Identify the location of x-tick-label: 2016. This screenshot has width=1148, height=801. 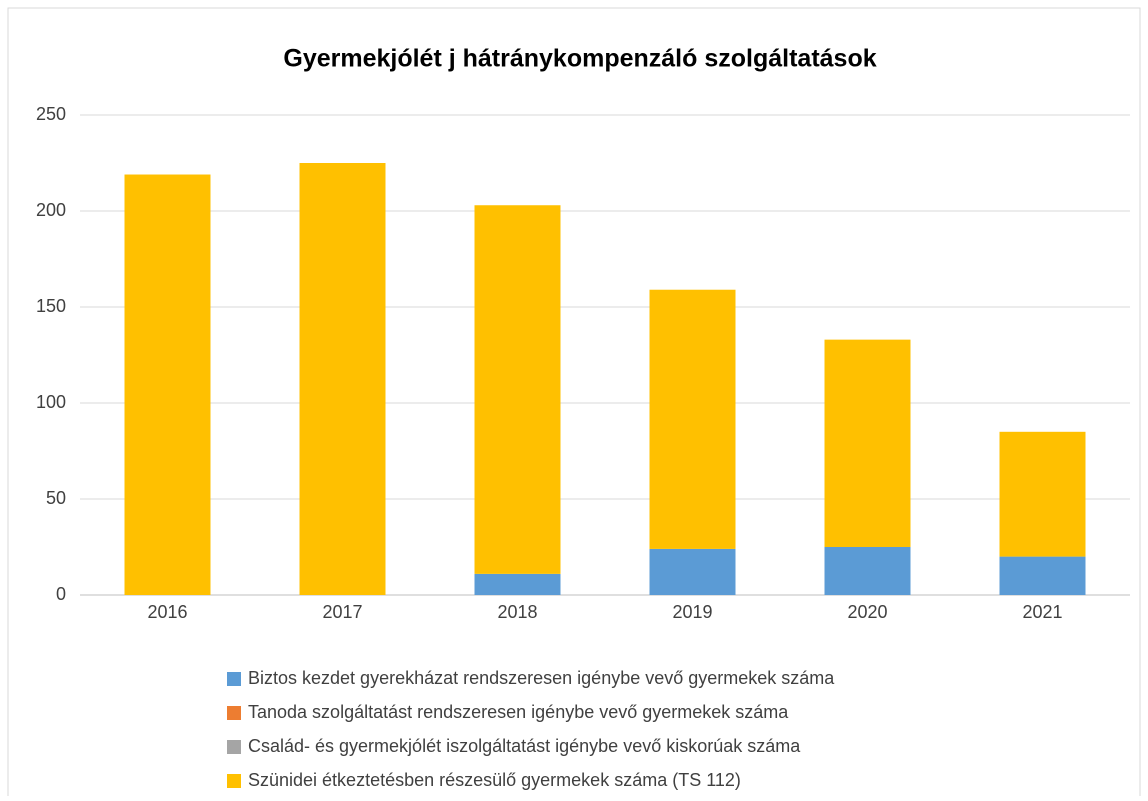
(167, 612).